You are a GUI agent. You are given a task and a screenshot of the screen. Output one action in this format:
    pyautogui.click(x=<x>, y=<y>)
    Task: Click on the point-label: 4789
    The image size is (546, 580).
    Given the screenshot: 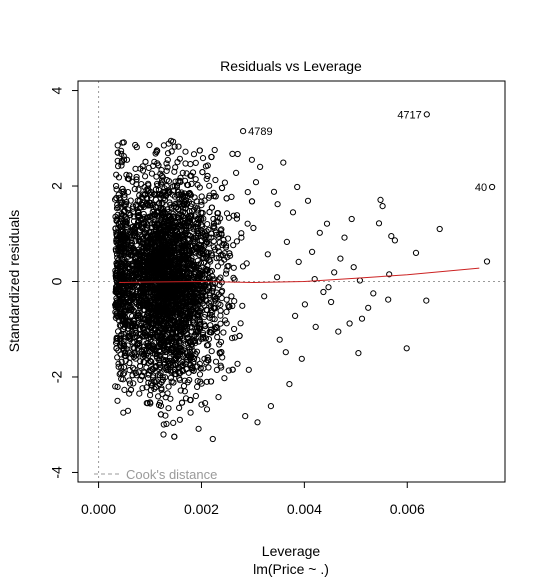 What is the action you would take?
    pyautogui.click(x=260, y=132)
    